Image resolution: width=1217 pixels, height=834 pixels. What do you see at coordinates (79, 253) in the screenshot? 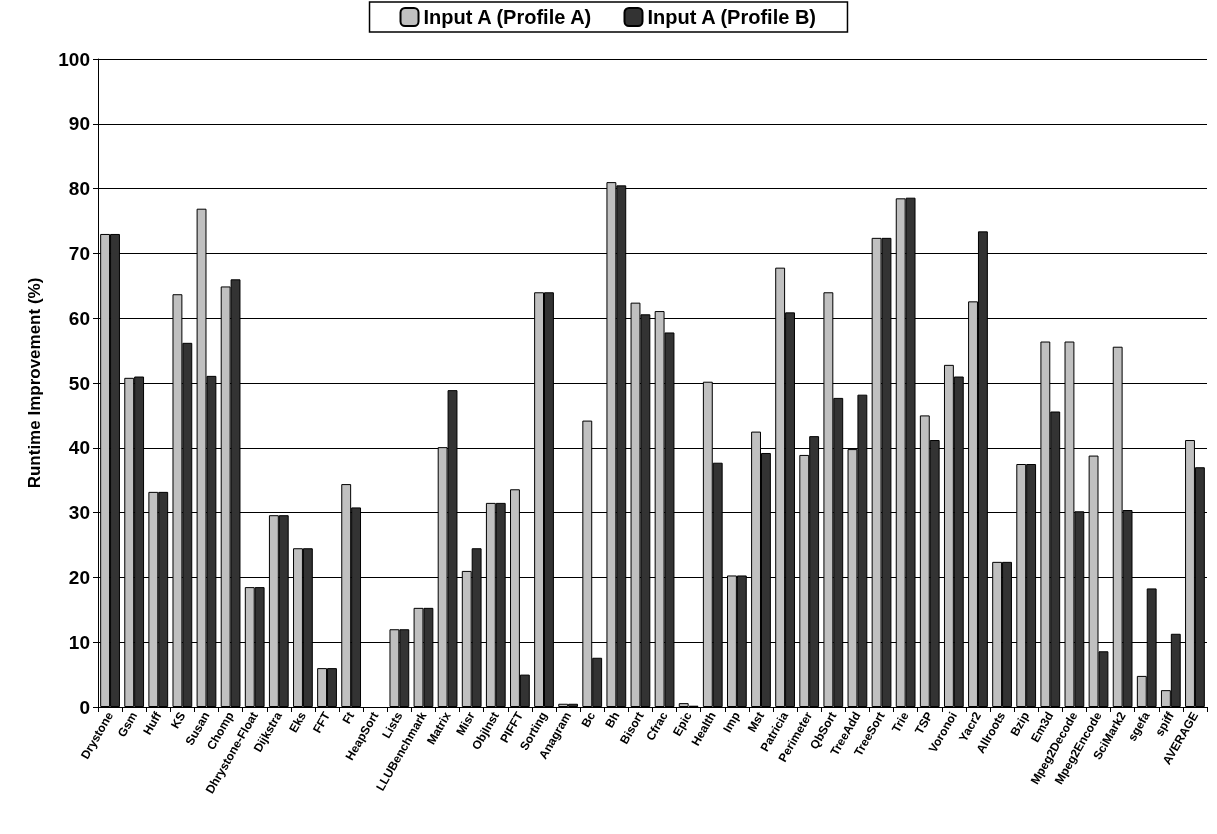
I see `y-tick-label: 70` at bounding box center [79, 253].